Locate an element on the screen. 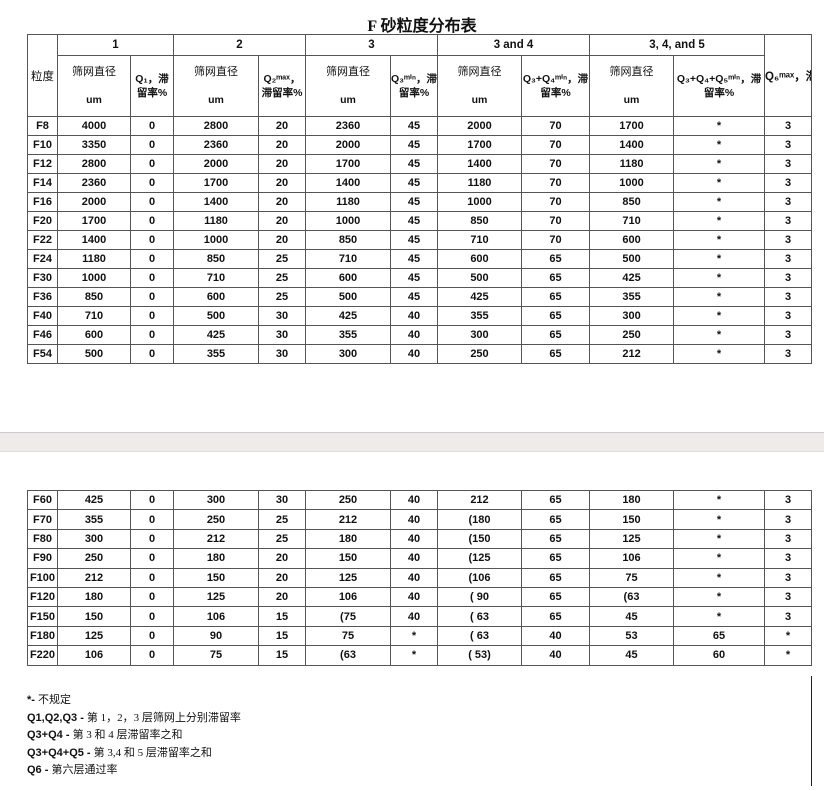 The width and height of the screenshot is (824, 791). grain-cell: F46 is located at coordinates (42, 335).